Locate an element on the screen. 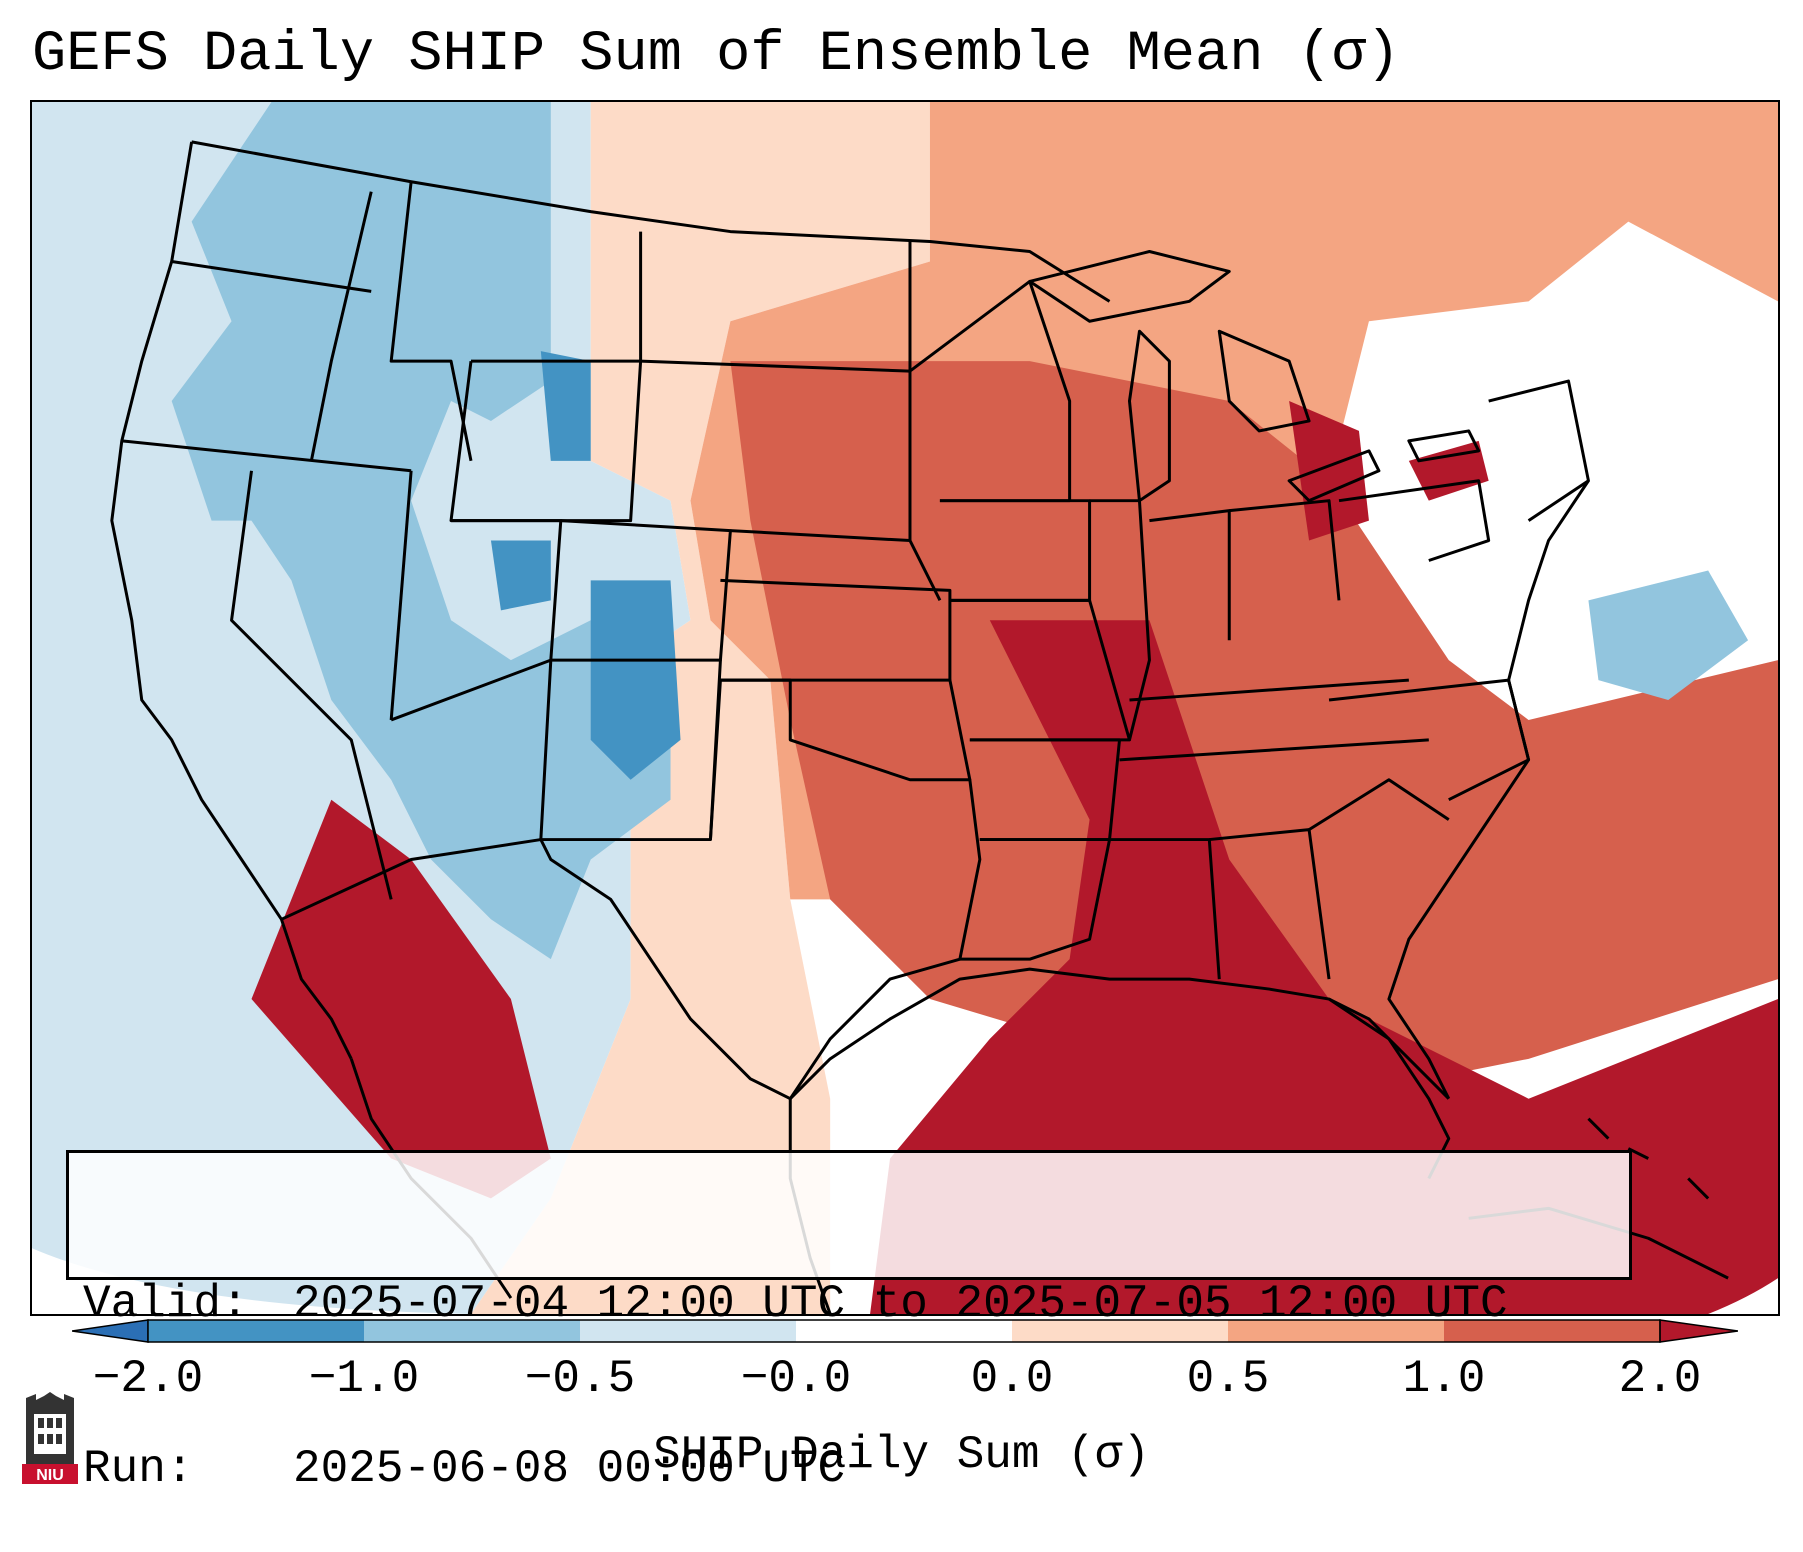 The height and width of the screenshot is (1552, 1803). tx is located at coordinates (760, 889).